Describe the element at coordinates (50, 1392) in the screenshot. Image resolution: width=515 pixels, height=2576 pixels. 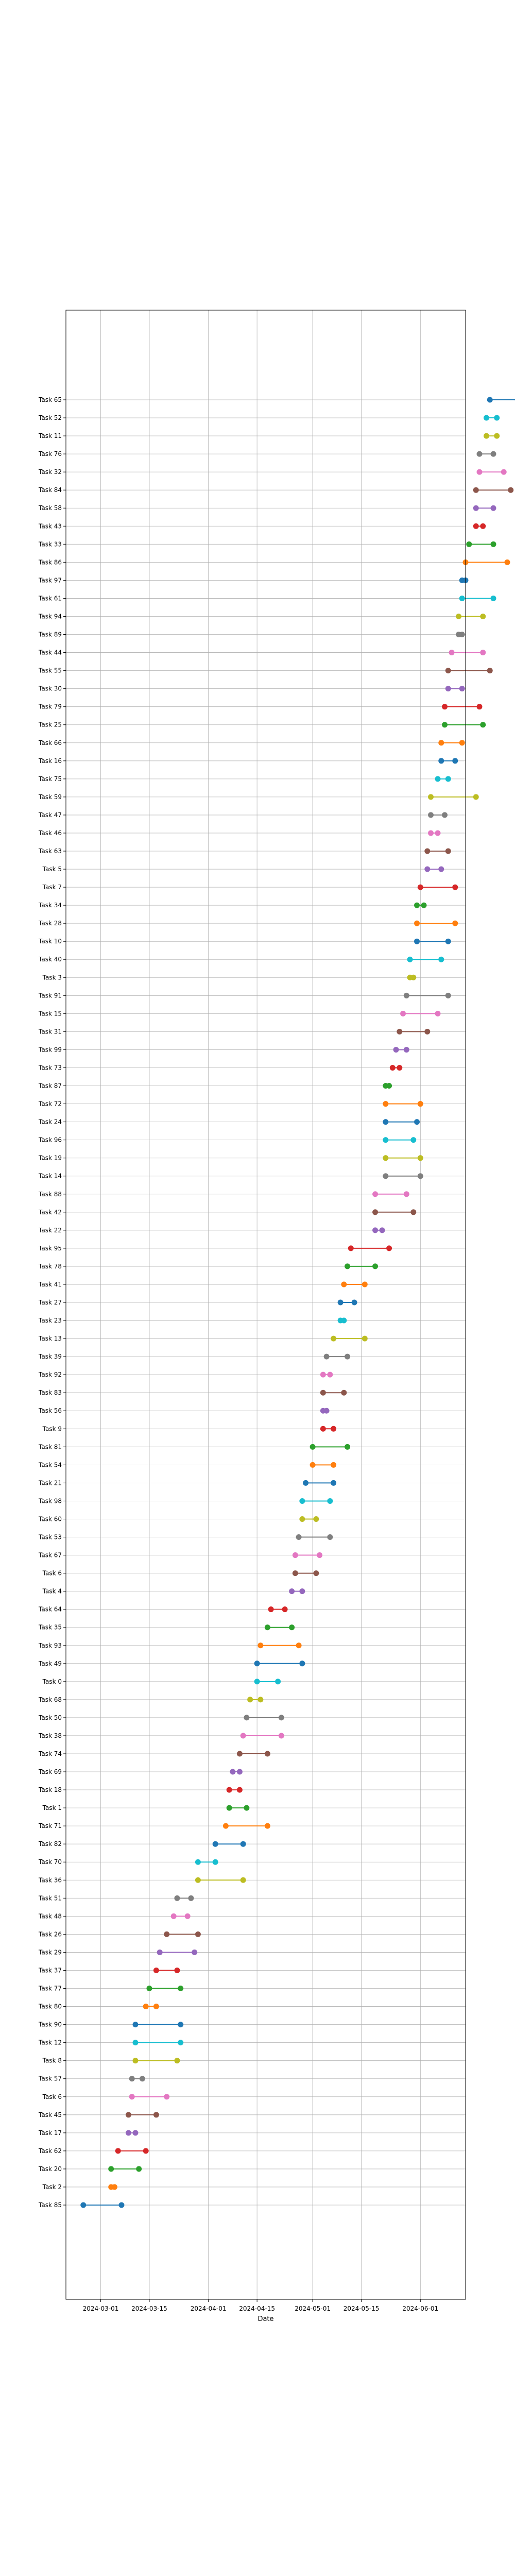
I see `y-tick-label: Task 83` at that location.